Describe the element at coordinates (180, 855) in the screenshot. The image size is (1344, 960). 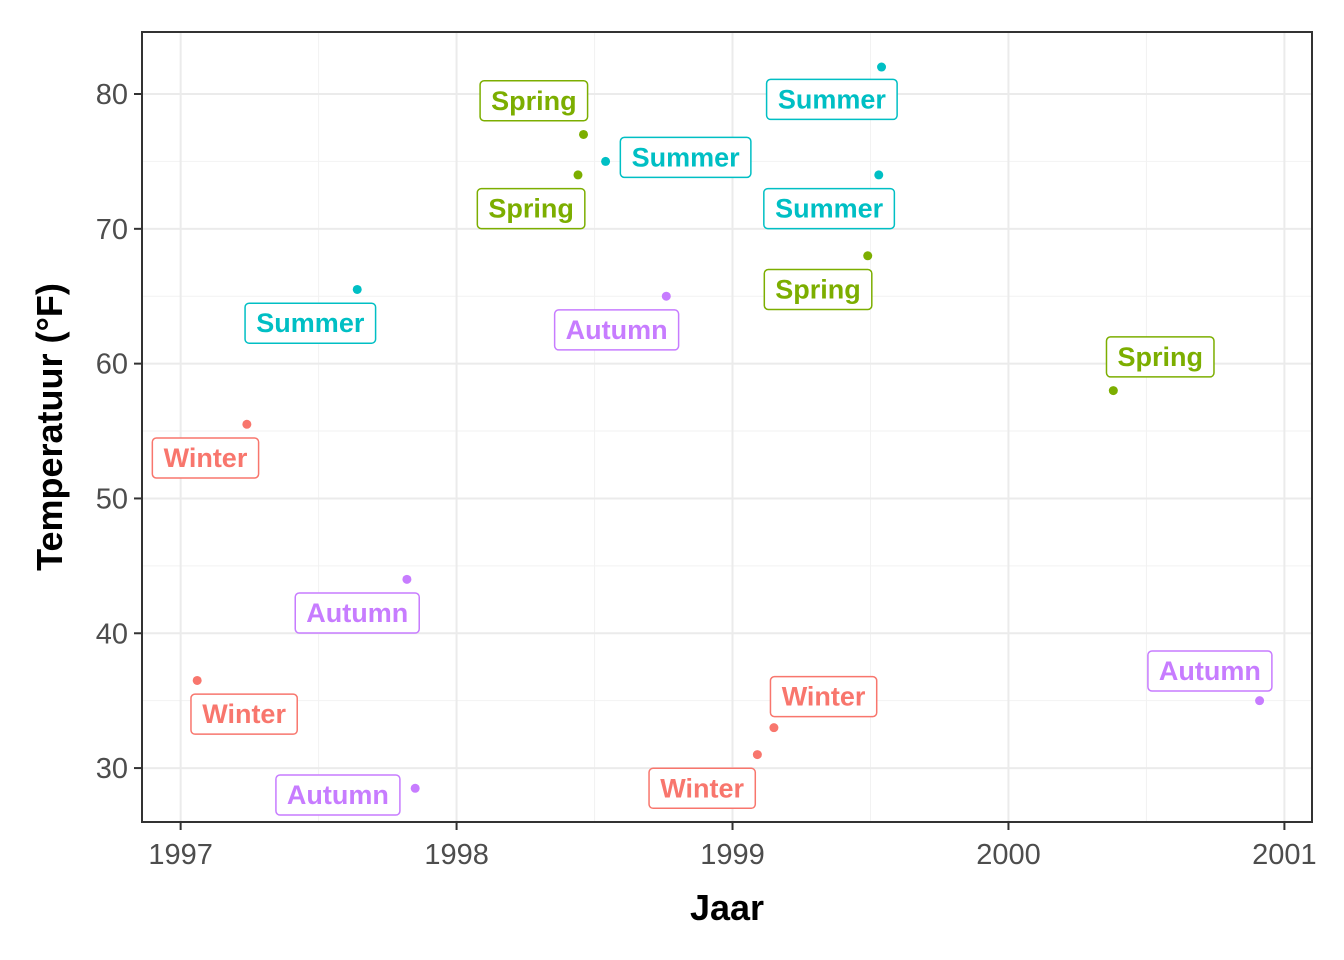
I see `x-tick-label: 1997` at that location.